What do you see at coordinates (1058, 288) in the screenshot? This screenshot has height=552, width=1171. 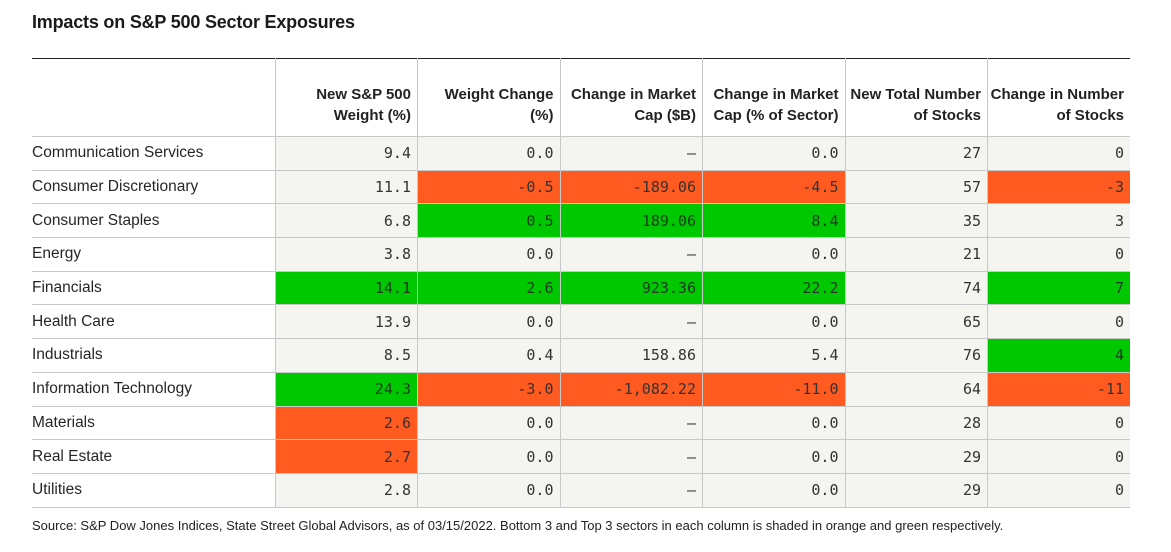 I see `table-cell: 7` at bounding box center [1058, 288].